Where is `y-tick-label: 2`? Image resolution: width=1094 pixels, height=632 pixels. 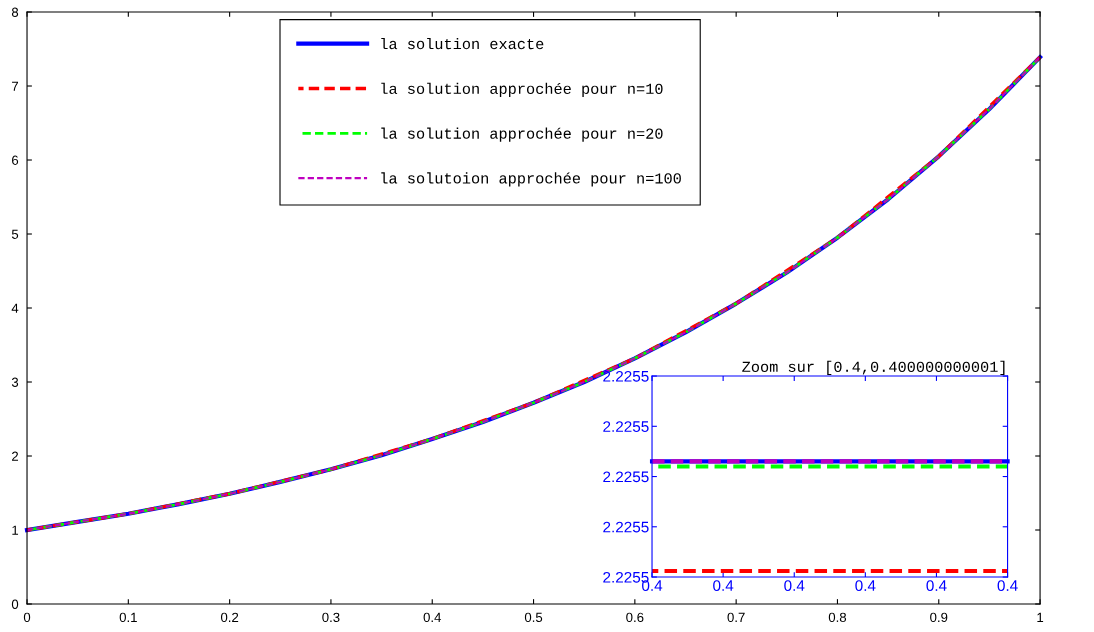
y-tick-label: 2 is located at coordinates (15, 456).